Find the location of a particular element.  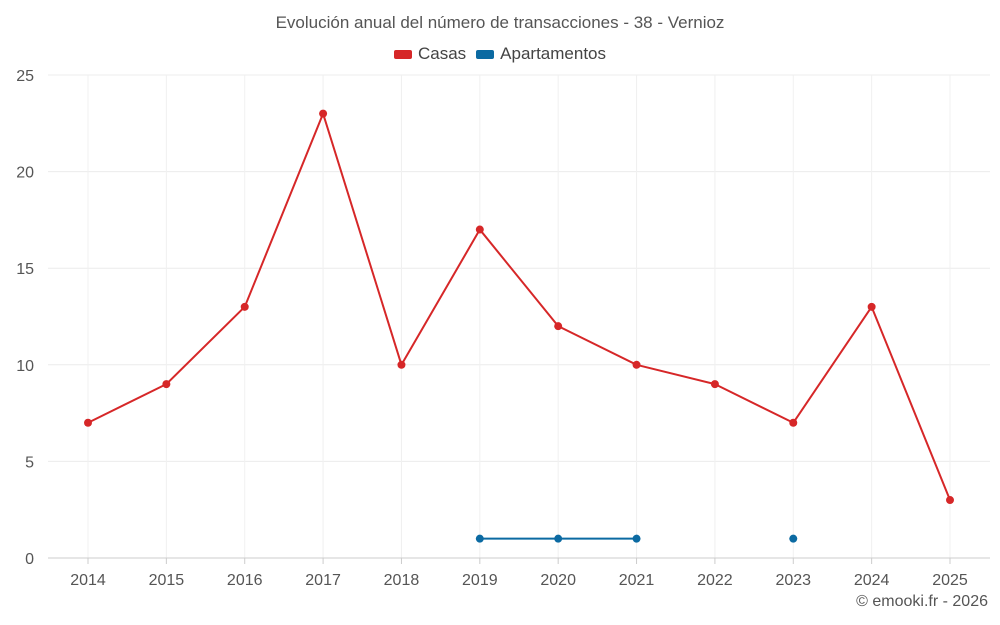

x-tick-label: 2016 is located at coordinates (245, 580).